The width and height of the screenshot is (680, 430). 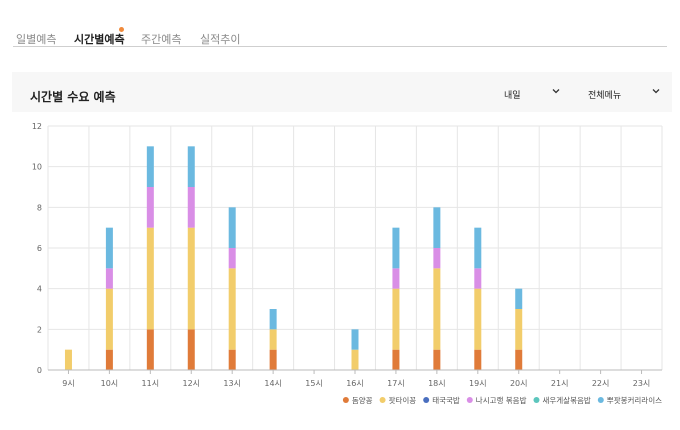 What do you see at coordinates (273, 383) in the screenshot?
I see `x-tick-label: 14시` at bounding box center [273, 383].